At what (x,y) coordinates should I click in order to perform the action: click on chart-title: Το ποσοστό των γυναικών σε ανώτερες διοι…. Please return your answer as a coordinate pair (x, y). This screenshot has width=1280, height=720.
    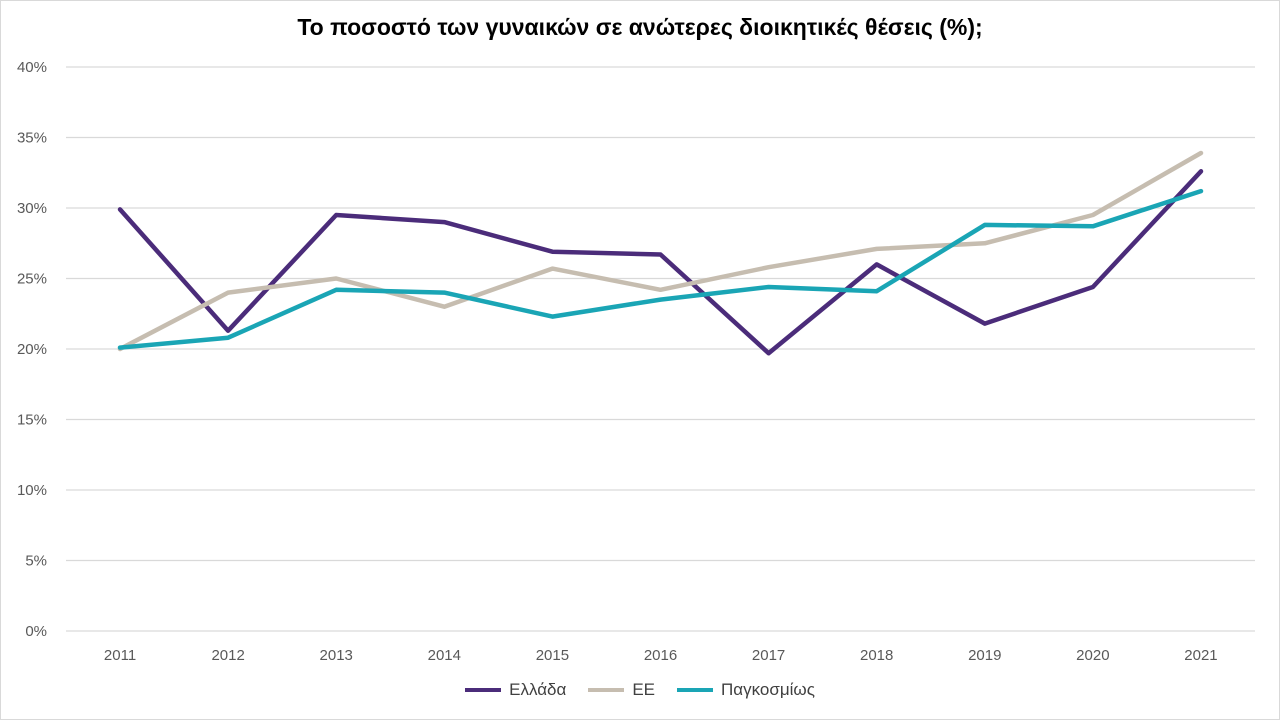
    Looking at the image, I should click on (640, 27).